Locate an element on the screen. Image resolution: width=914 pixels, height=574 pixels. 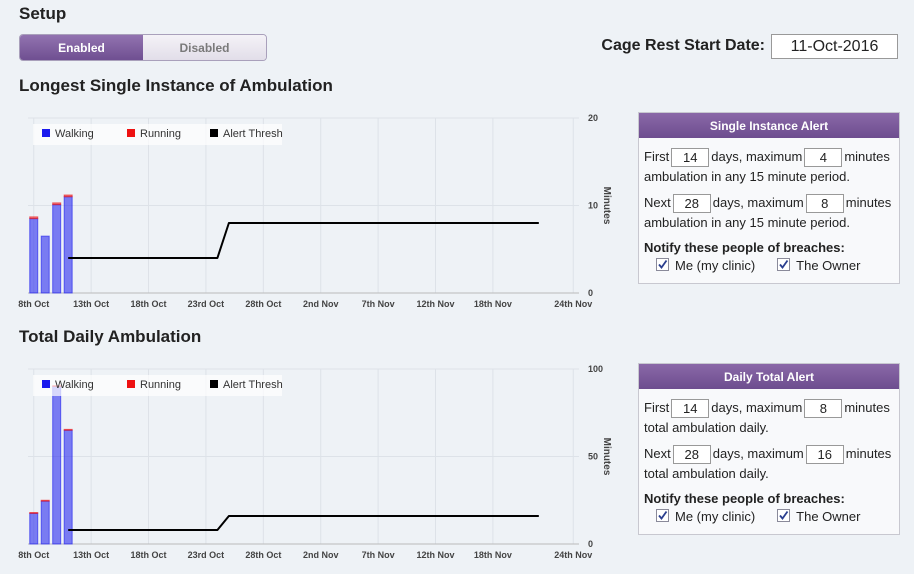
threshold-line is located at coordinates (303, 523).